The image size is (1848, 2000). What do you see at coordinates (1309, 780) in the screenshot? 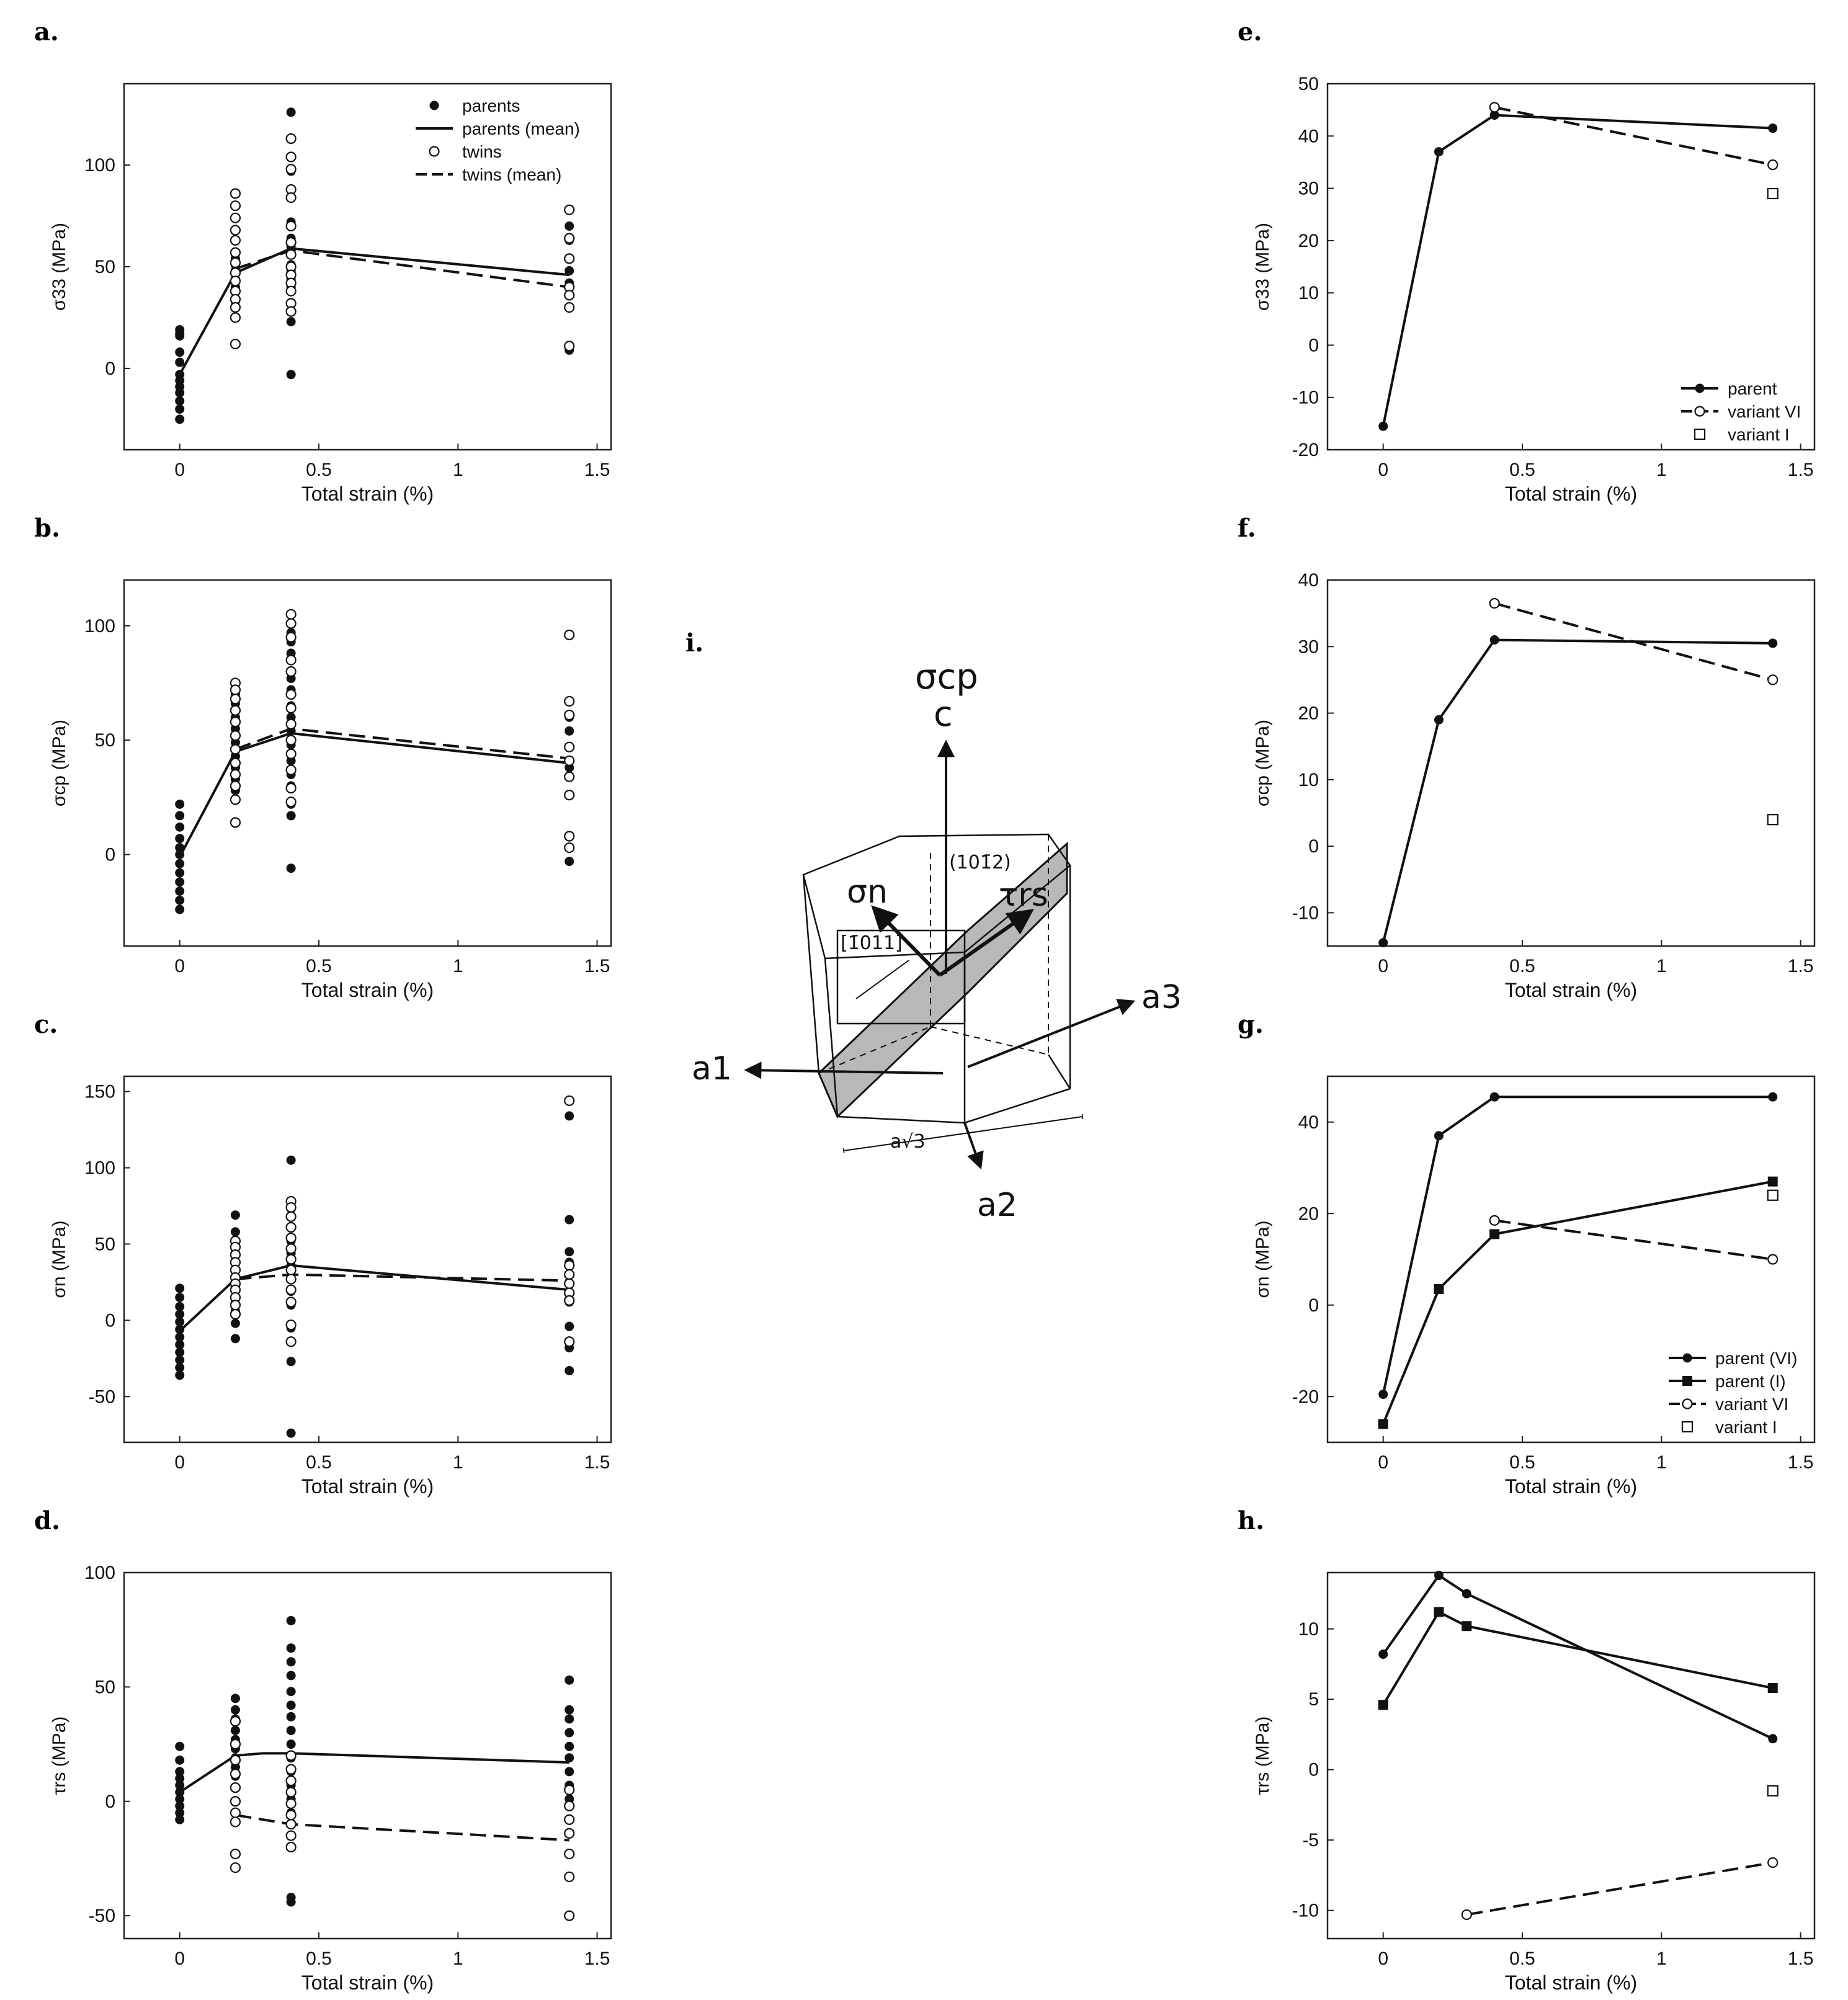
I see `y-tick-label: 10` at bounding box center [1309, 780].